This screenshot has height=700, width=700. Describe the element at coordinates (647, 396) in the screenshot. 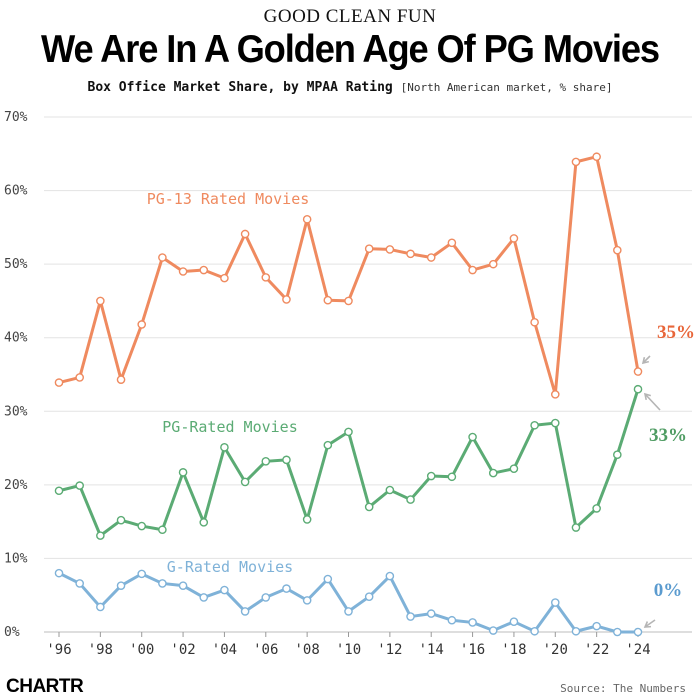

I see `pg-rated-movies-end-arrowhead` at that location.